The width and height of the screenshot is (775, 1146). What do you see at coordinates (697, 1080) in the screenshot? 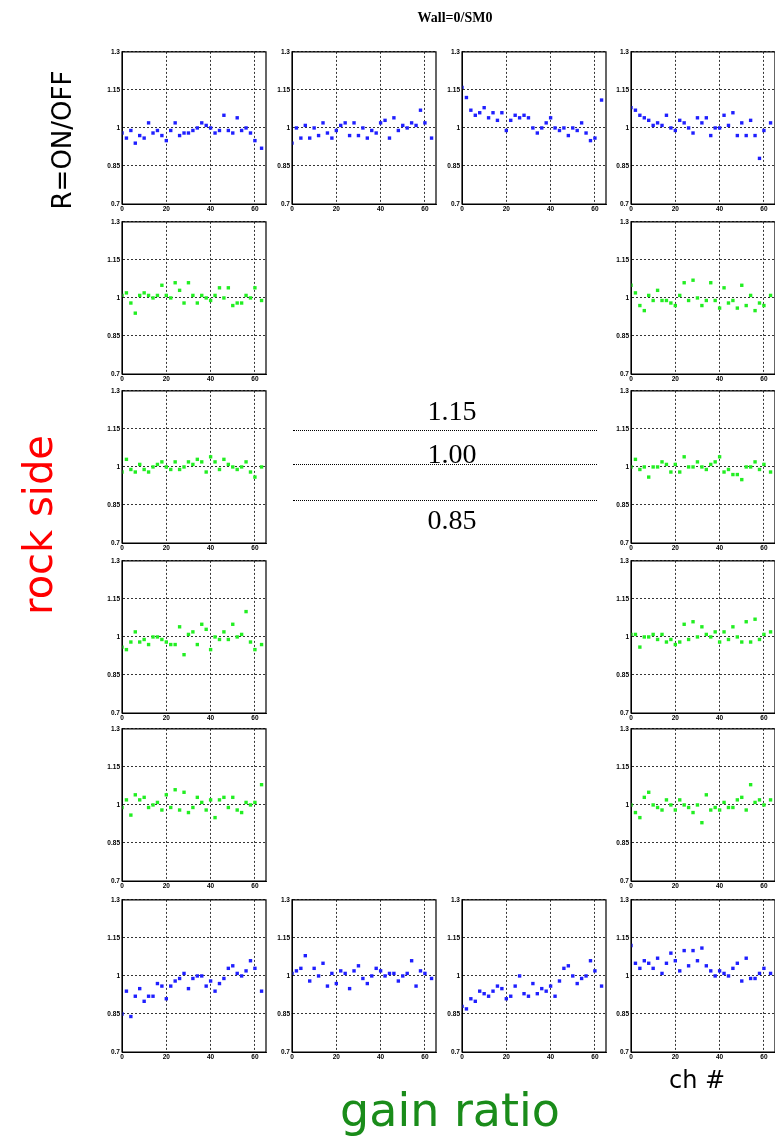
I see `x-axis-title: ch #` at bounding box center [697, 1080].